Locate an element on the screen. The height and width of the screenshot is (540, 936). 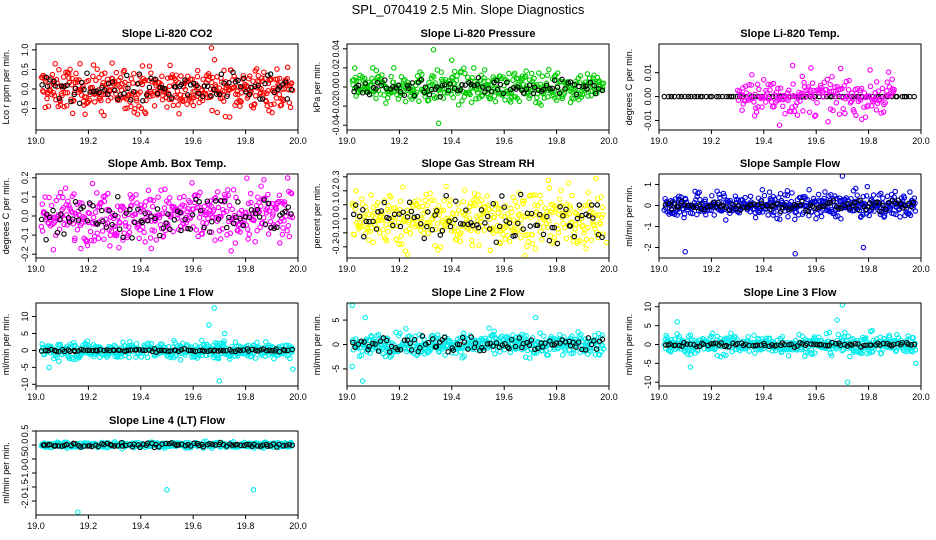
x-tick-label: 20.0 is located at coordinates (298, 397).